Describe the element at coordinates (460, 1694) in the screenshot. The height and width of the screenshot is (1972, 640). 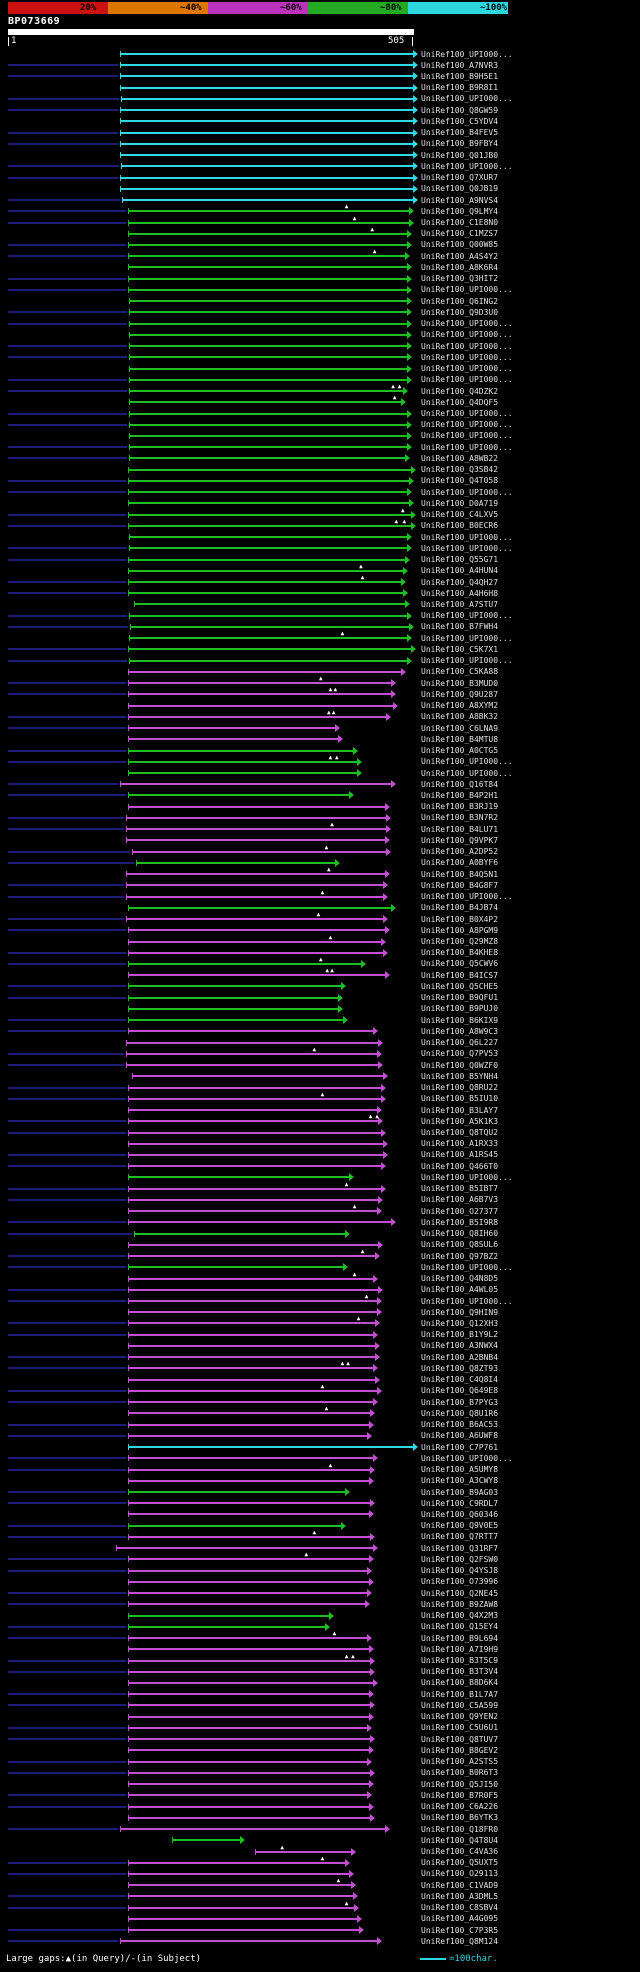
I see `hit-label: UniRef100_B1L7A7` at that location.